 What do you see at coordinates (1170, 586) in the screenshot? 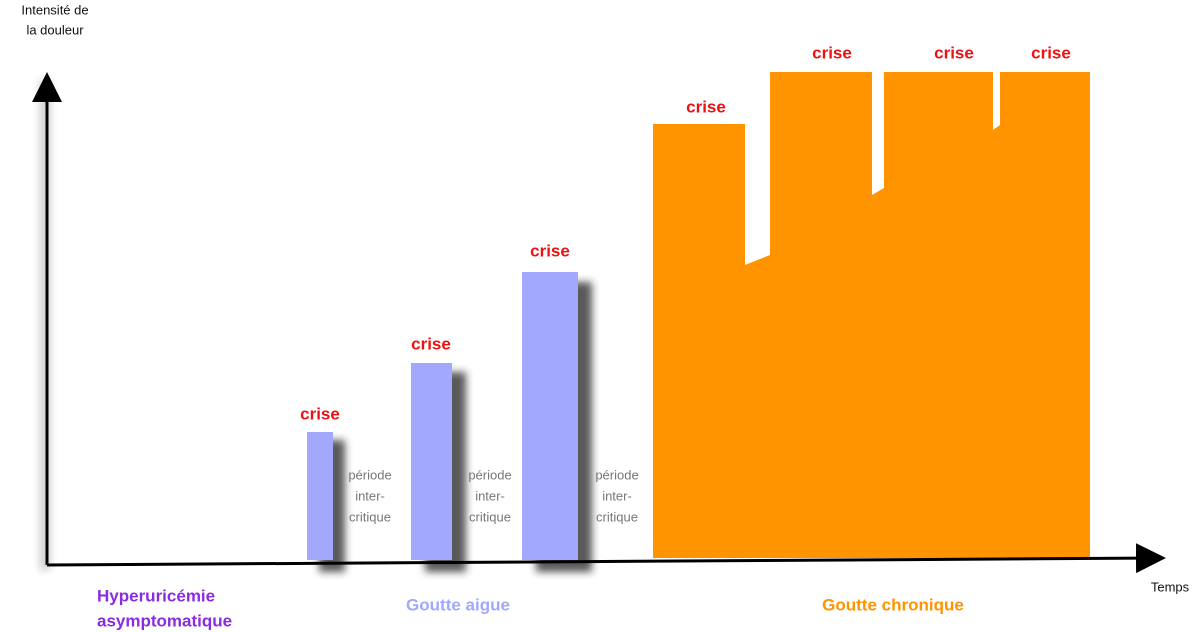
I see `x-axis-label: Temps` at bounding box center [1170, 586].